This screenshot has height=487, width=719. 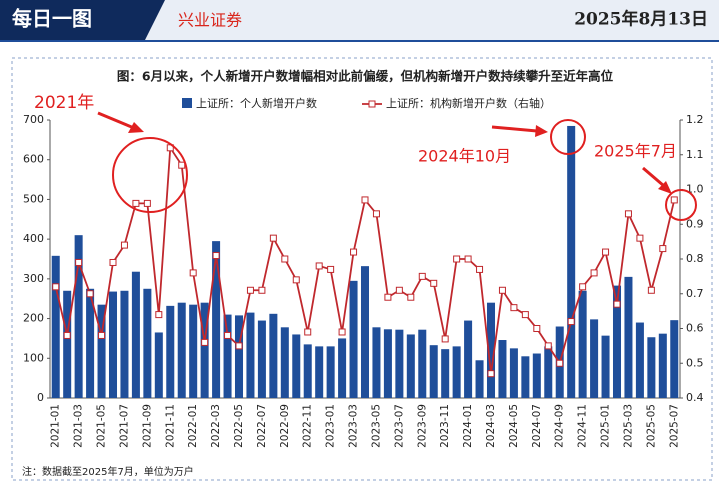 I want to click on x-tick-label: 2021-09, so click(x=147, y=426).